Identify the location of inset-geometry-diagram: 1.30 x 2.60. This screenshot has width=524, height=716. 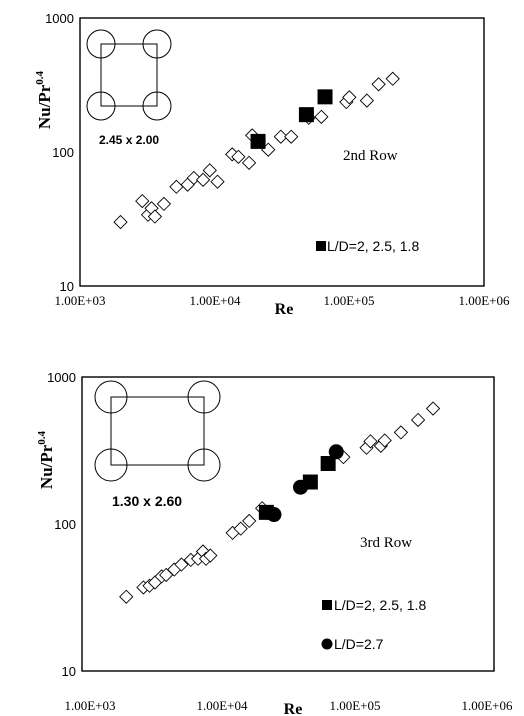
(157, 444).